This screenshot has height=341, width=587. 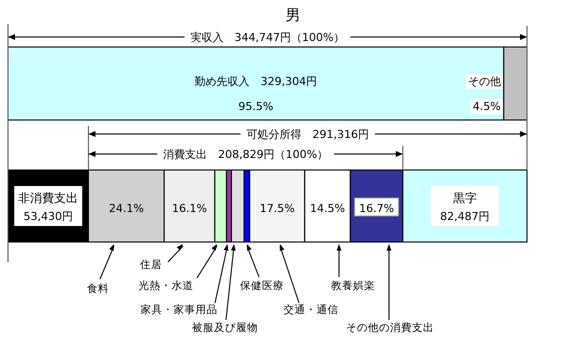 What do you see at coordinates (267, 37) in the screenshot?
I see `annotation: 実収入 344,747円（100%）` at bounding box center [267, 37].